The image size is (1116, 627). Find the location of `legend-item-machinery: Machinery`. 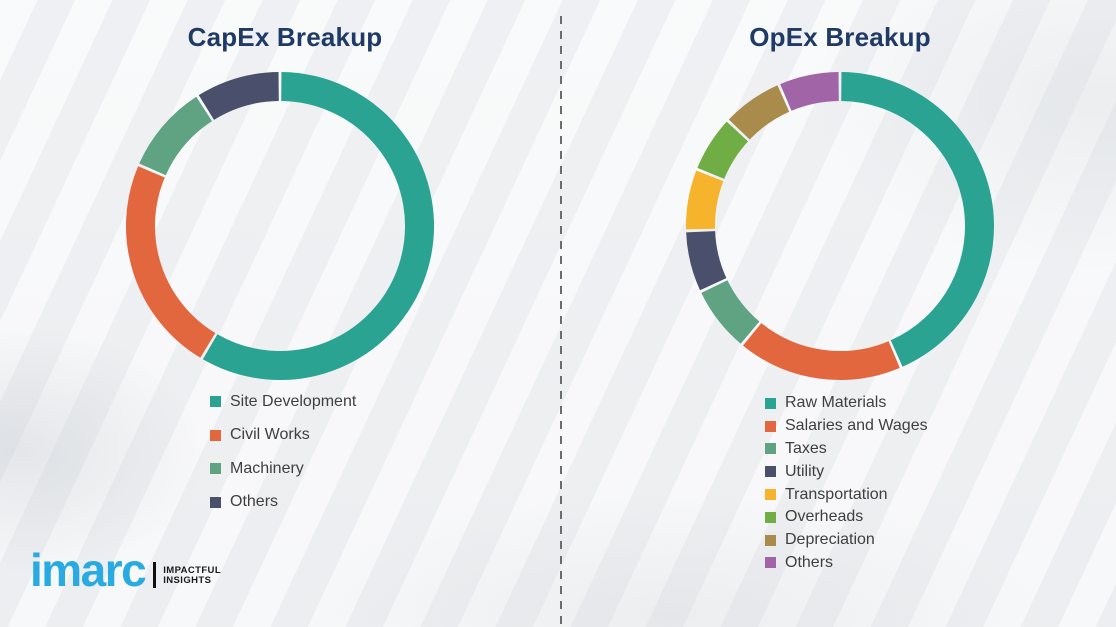

legend-item-machinery: Machinery is located at coordinates (283, 468).